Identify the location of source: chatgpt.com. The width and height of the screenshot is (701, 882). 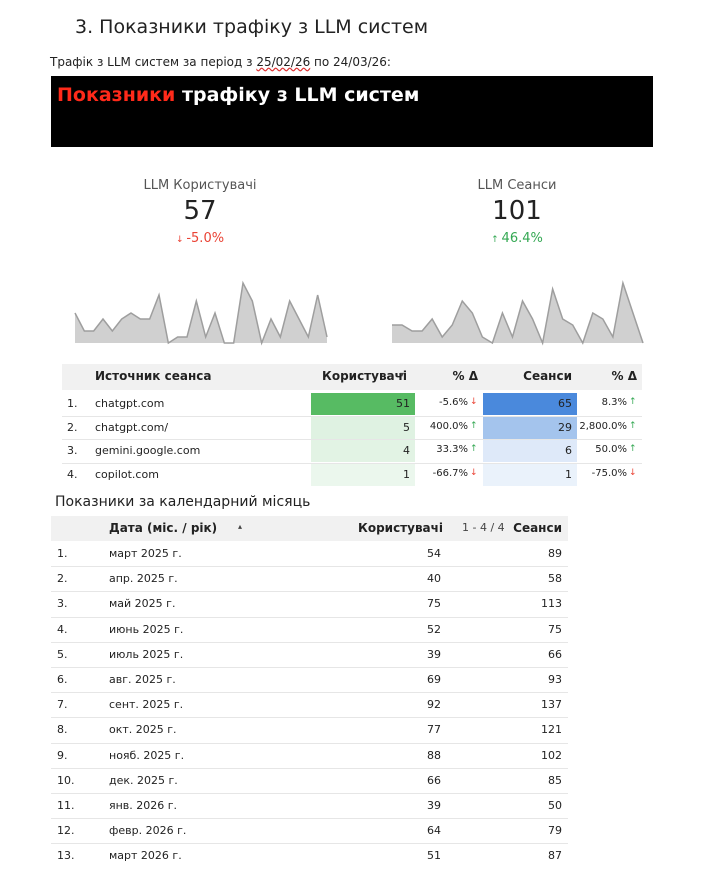
(130, 403).